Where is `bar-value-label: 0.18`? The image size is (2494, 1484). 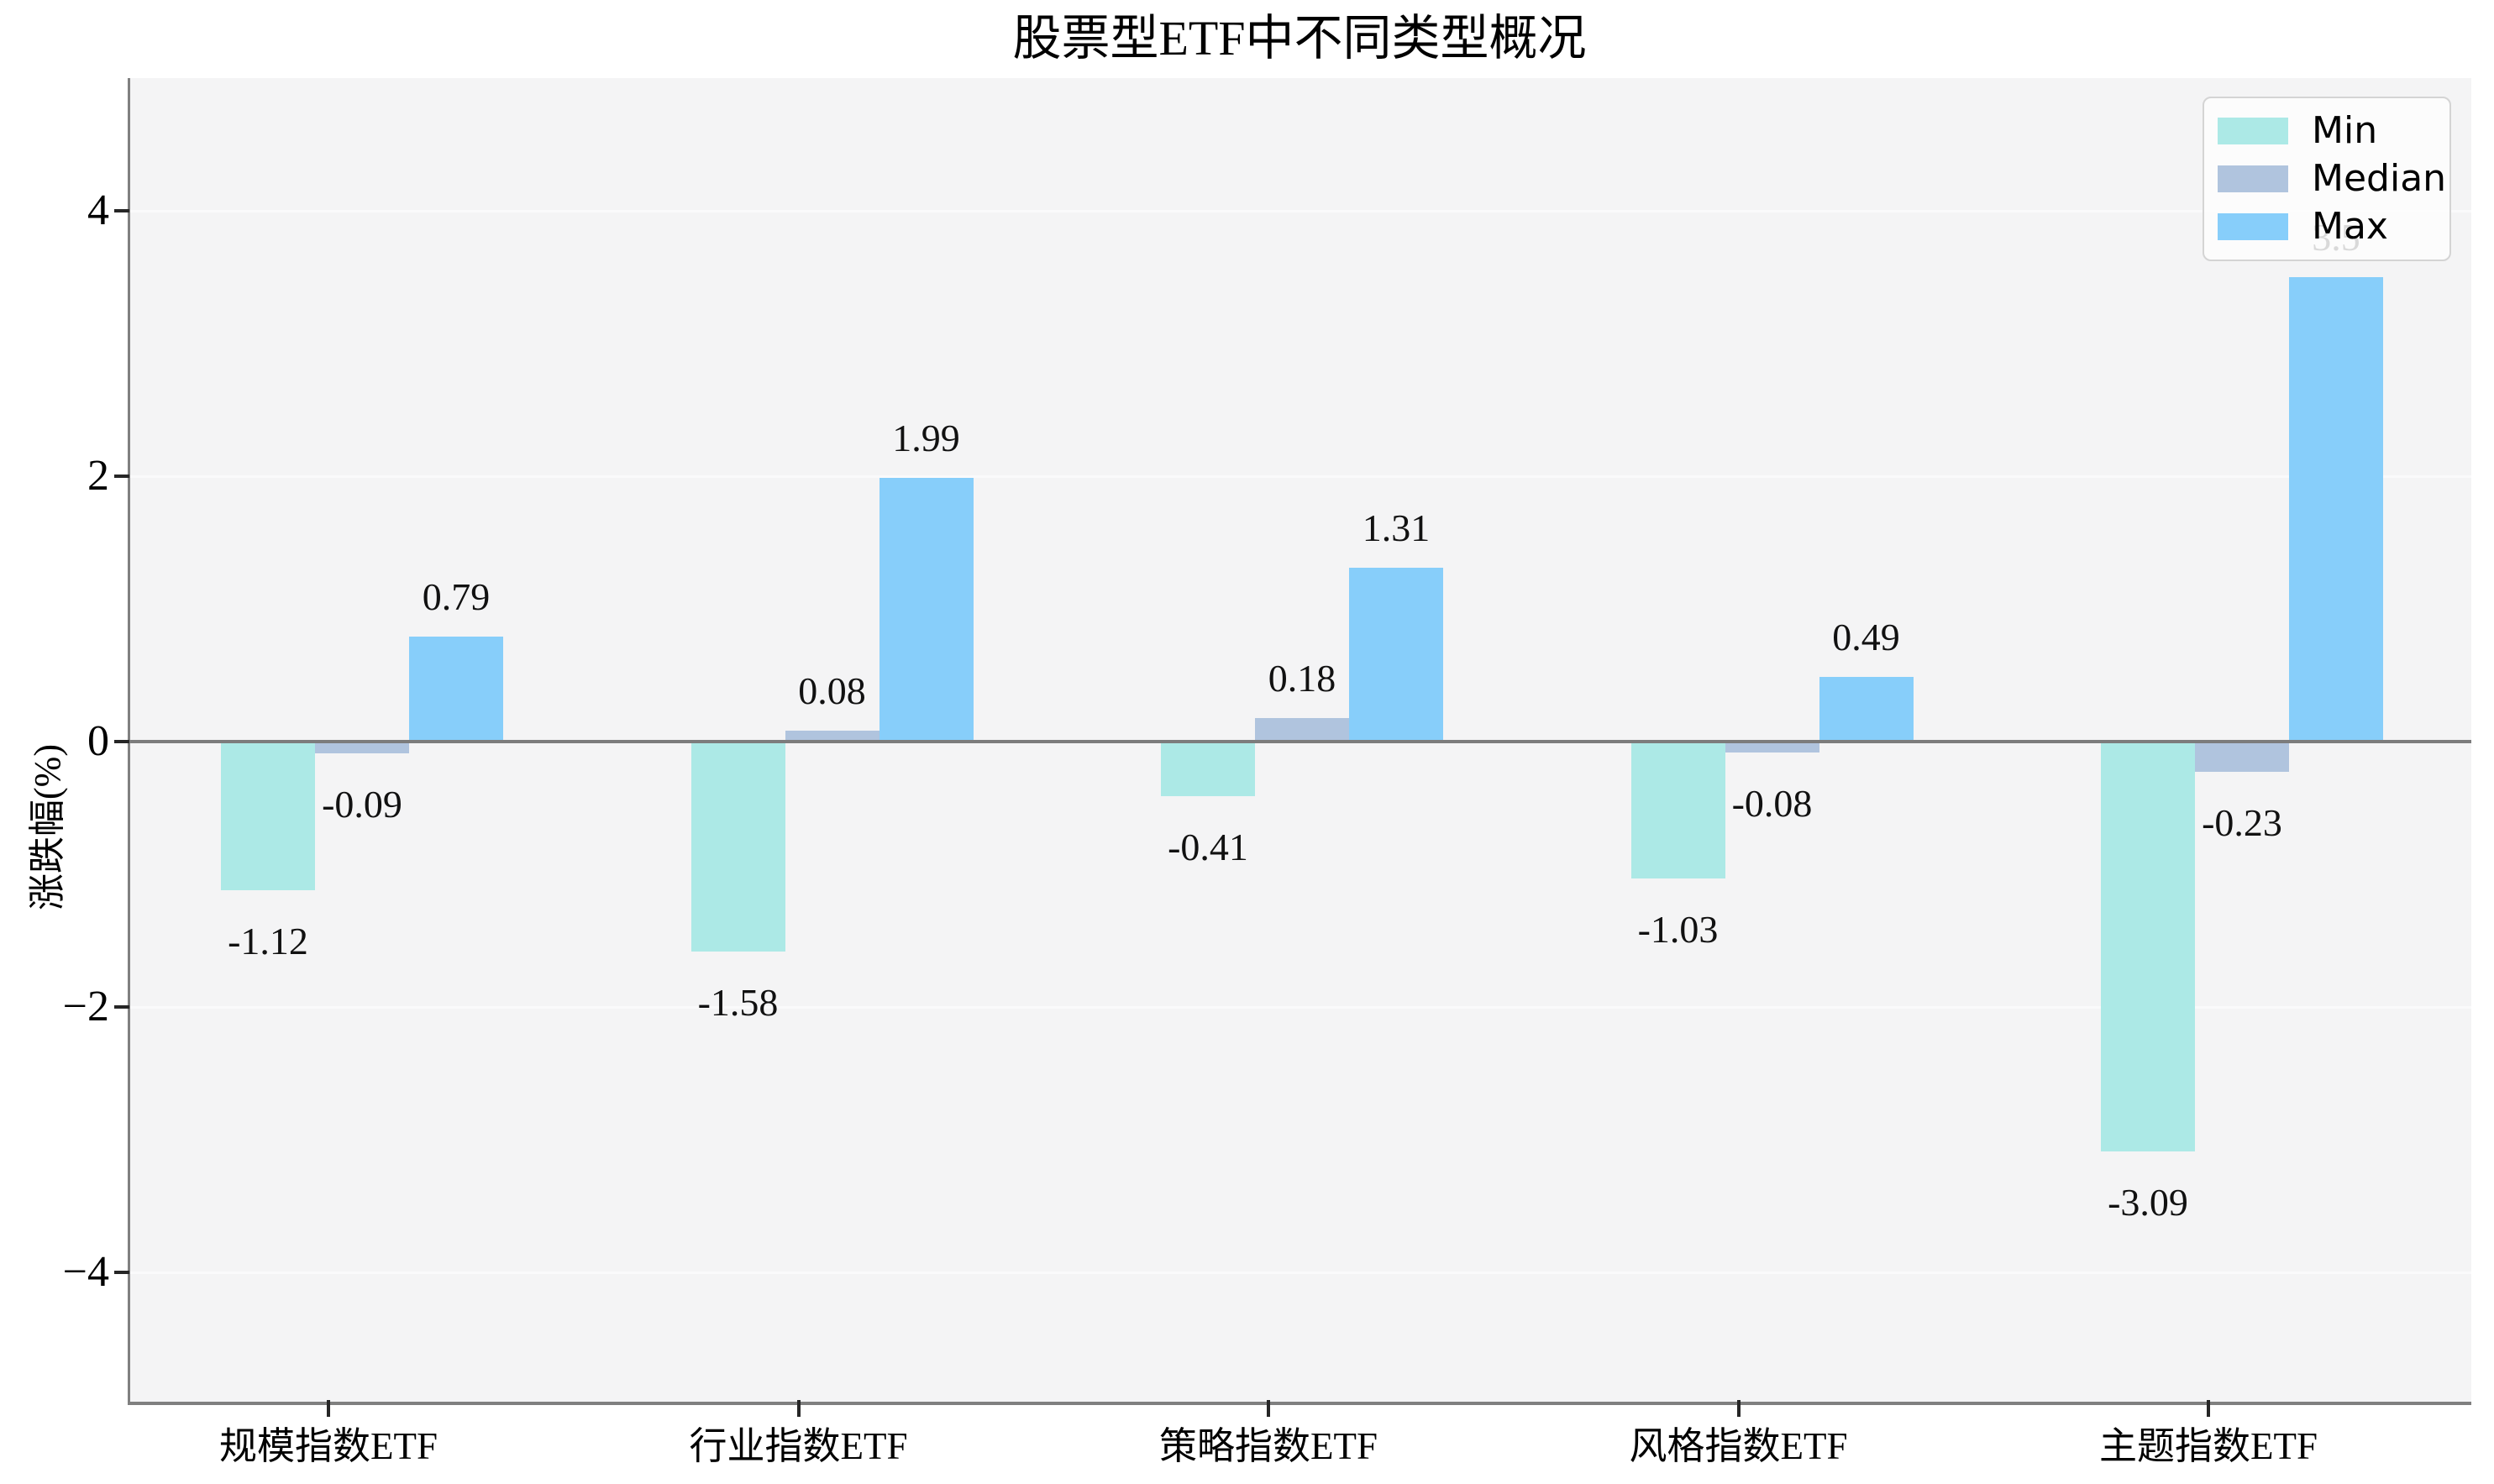
bar-value-label: 0.18 is located at coordinates (1302, 678).